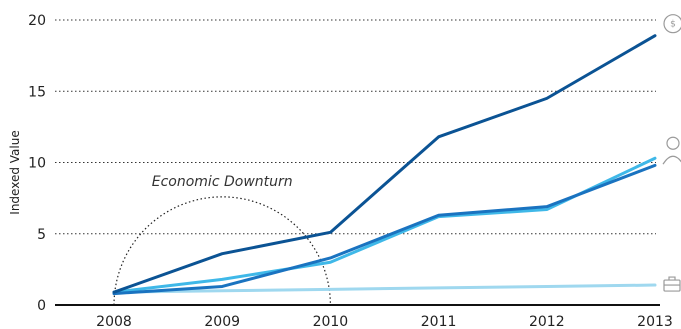  Describe the element at coordinates (672, 284) in the screenshot. I see `briefcase-icon` at that location.